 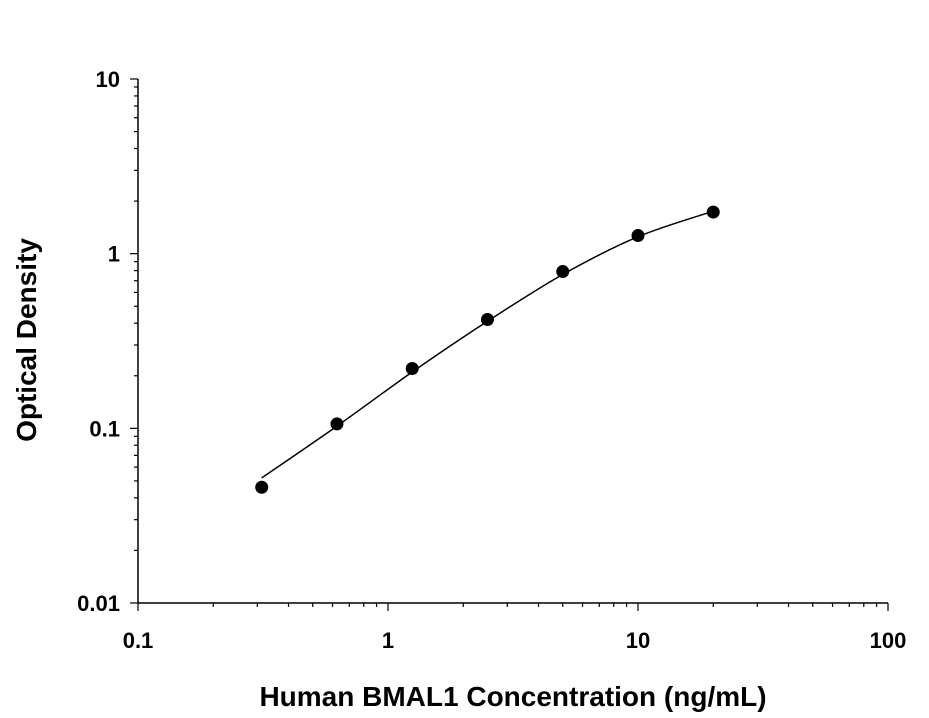 I want to click on y-tick-label: 10, so click(x=108, y=79).